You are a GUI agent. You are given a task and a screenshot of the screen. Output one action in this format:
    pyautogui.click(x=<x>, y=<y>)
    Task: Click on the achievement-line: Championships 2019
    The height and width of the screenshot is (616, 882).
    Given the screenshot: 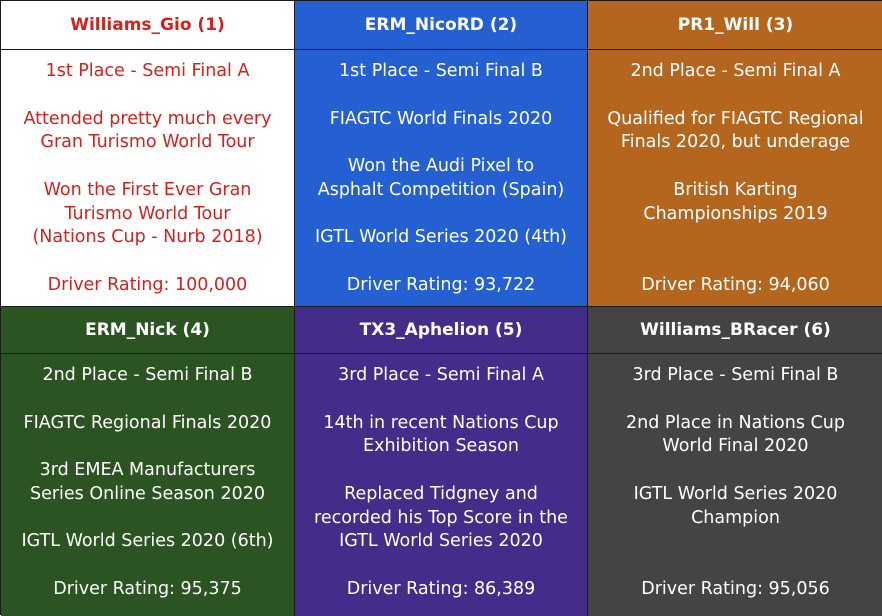 What is the action you would take?
    pyautogui.click(x=735, y=214)
    